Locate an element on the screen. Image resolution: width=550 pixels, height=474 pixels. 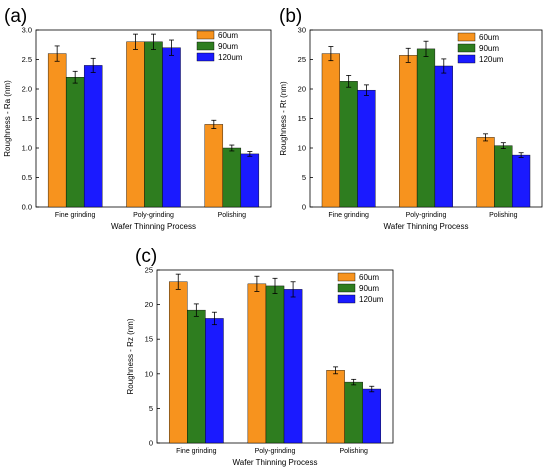
y-axis-title: Roughness - Ra (nm) is located at coordinates (7, 118).